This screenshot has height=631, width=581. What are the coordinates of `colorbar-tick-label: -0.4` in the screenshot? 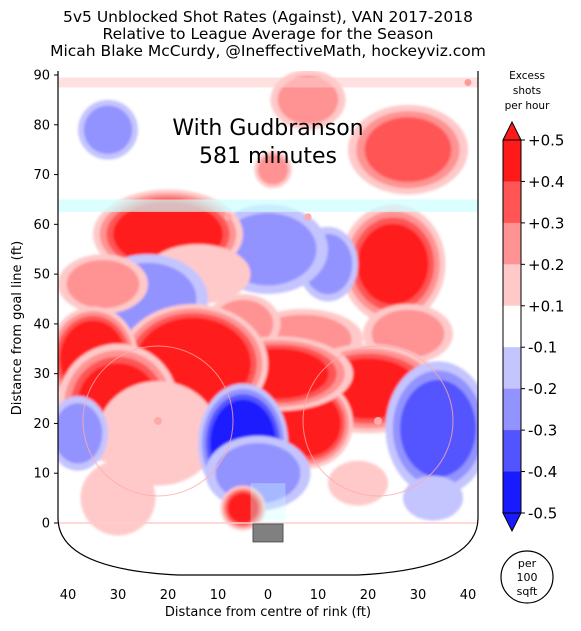 It's located at (542, 472).